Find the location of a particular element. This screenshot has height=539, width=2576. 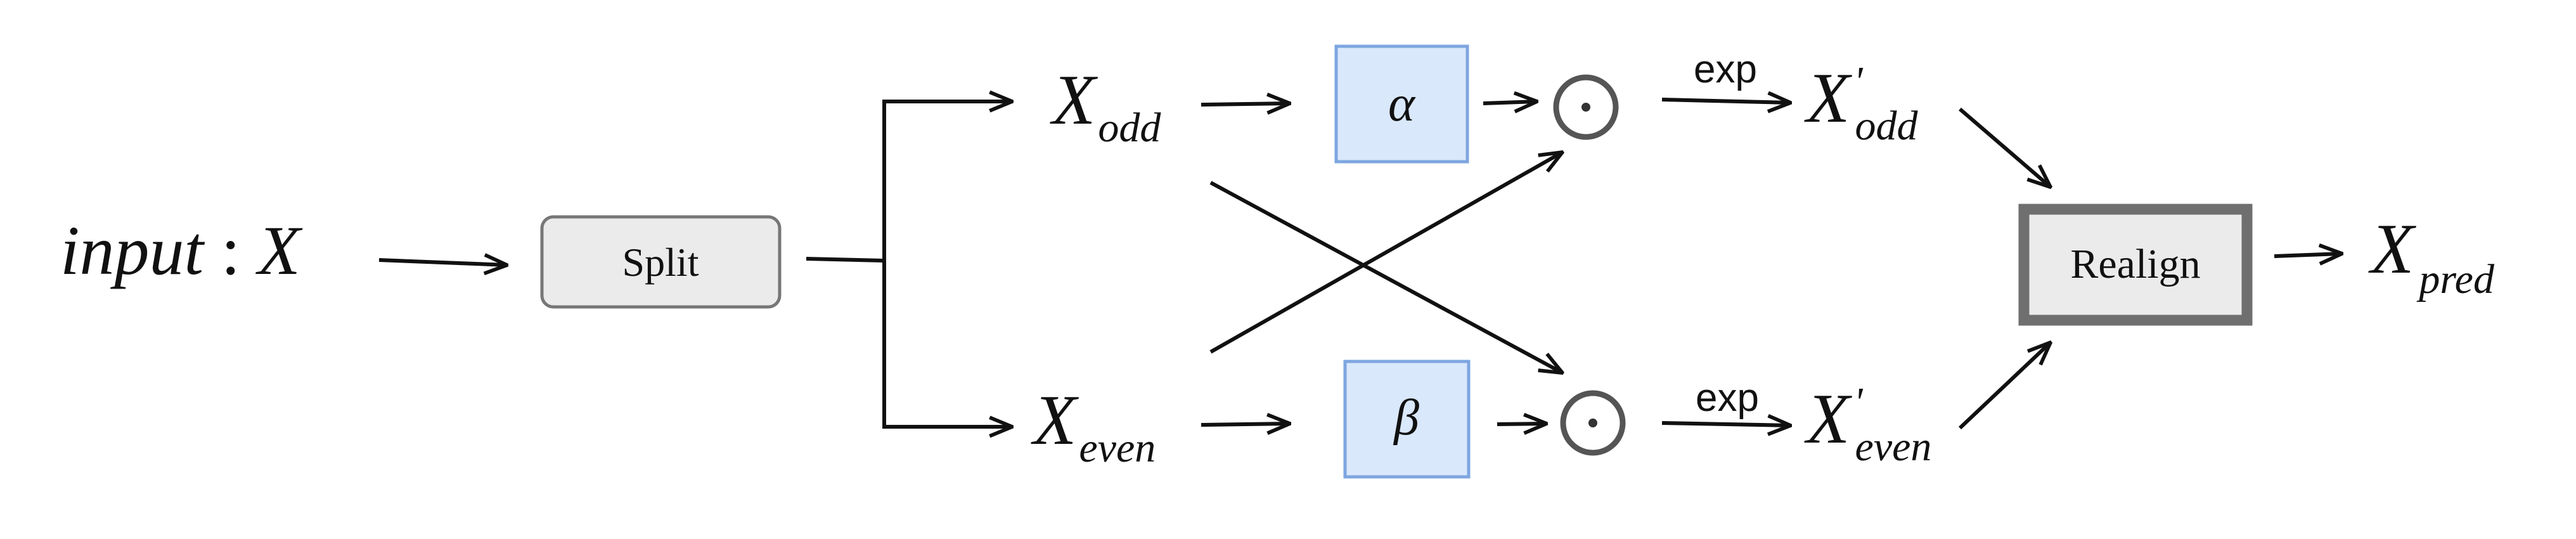

exp-top-label: exp is located at coordinates (1725, 69).